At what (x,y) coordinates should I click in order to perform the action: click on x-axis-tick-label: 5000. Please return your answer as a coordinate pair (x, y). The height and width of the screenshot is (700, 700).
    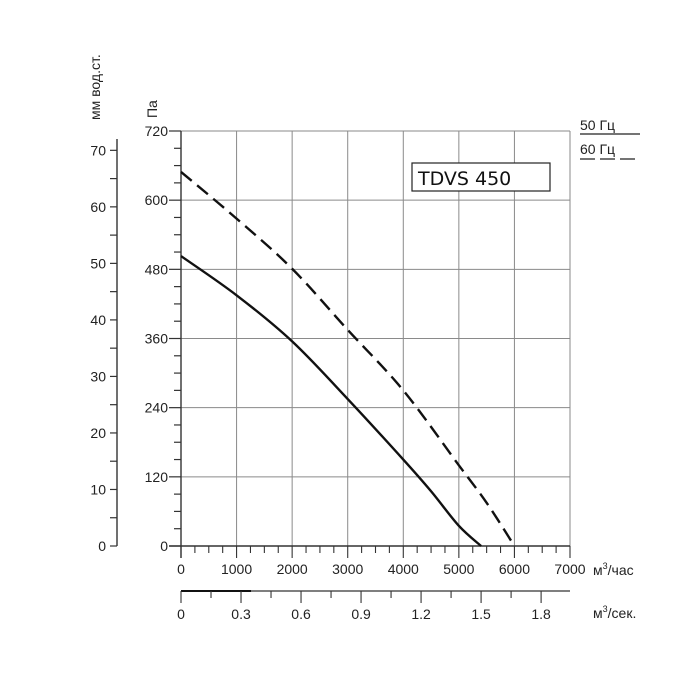
    Looking at the image, I should click on (458, 569).